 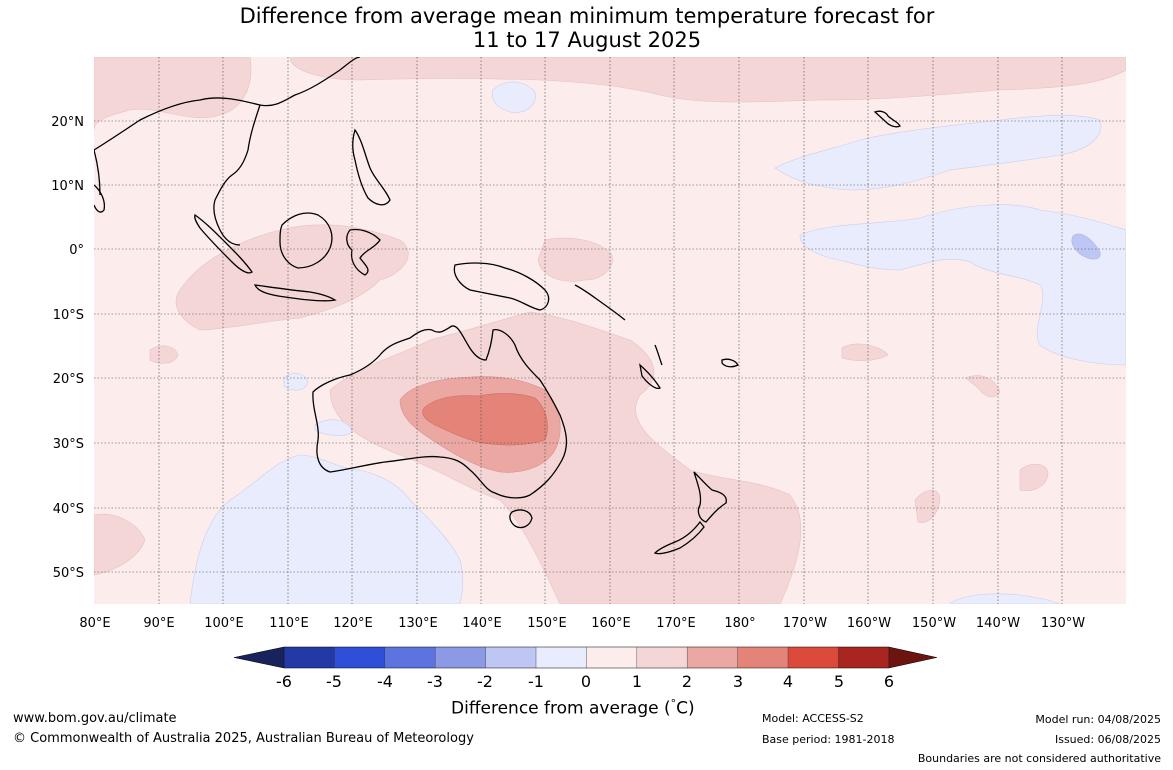 I want to click on website-link: www.bom.gov.au/climate, so click(x=95, y=718).